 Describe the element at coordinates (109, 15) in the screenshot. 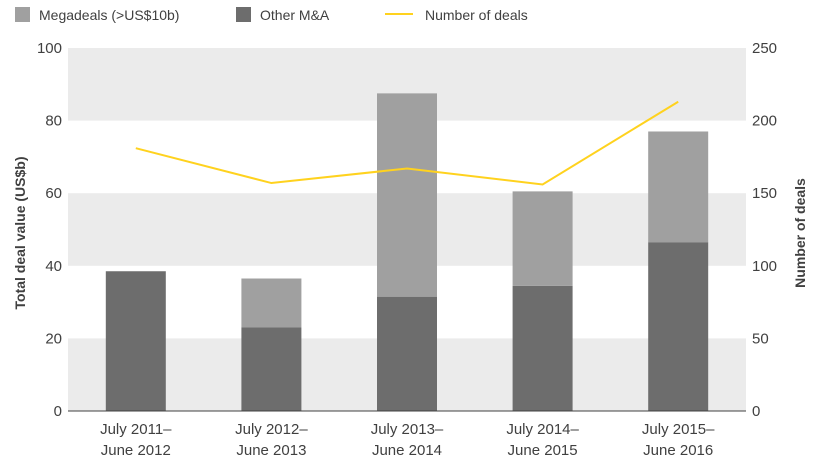

I see `legend-label-megadeals: Megadeals (>US$10b)` at that location.